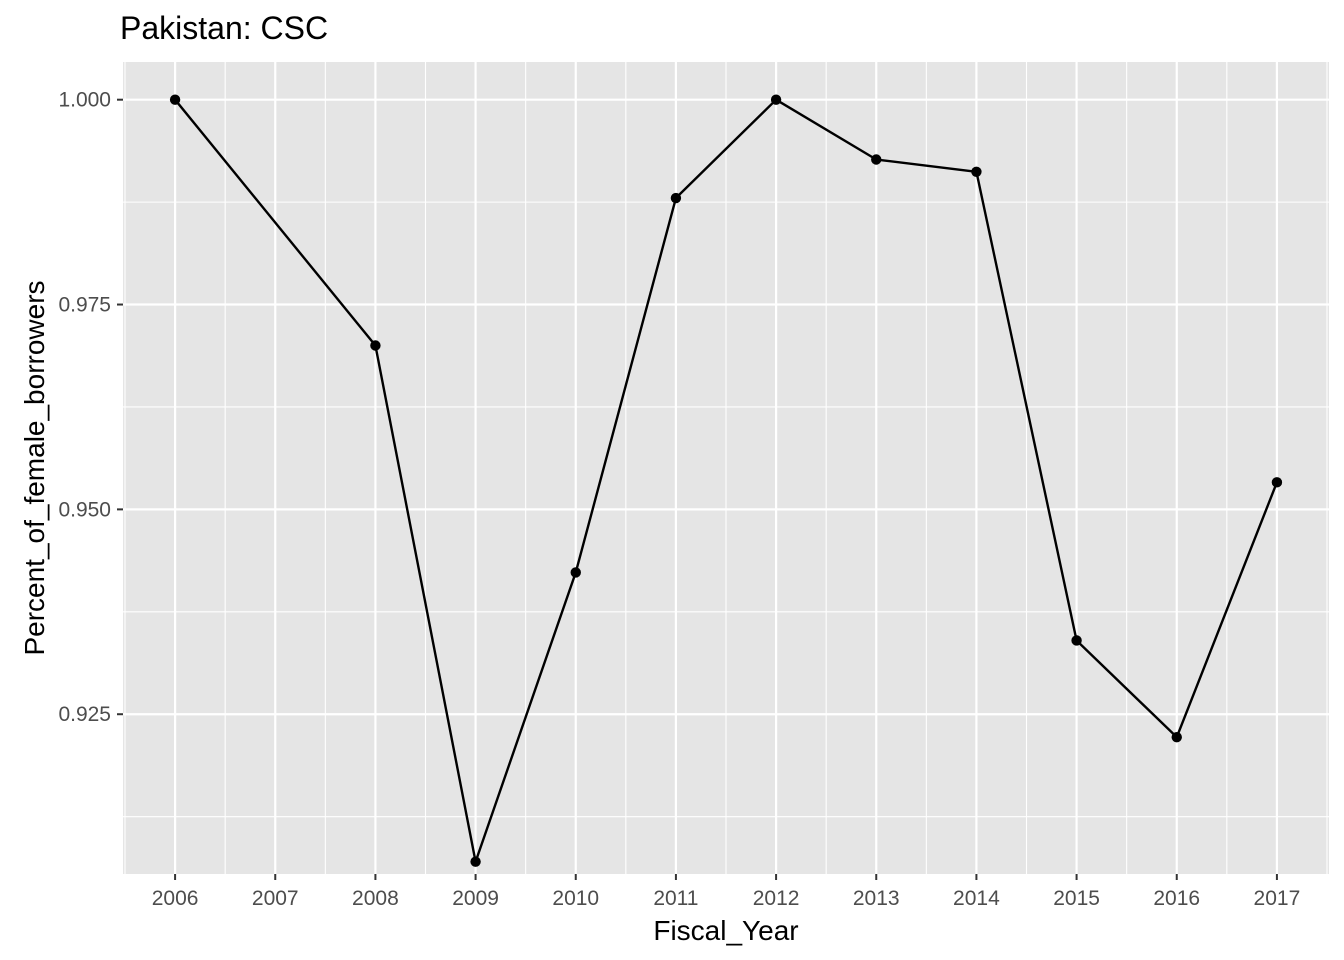 The image size is (1344, 960). I want to click on x-tick-label: 2010, so click(575, 898).